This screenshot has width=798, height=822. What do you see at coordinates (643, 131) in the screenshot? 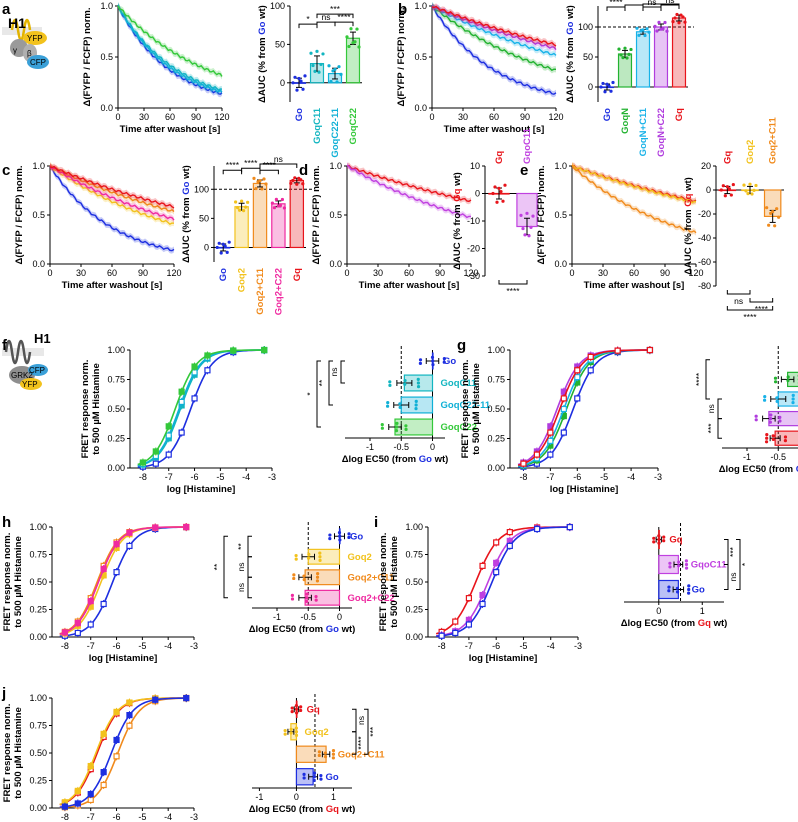
I see `category-label-GoqN+C11: GoqN+C11` at bounding box center [643, 131].